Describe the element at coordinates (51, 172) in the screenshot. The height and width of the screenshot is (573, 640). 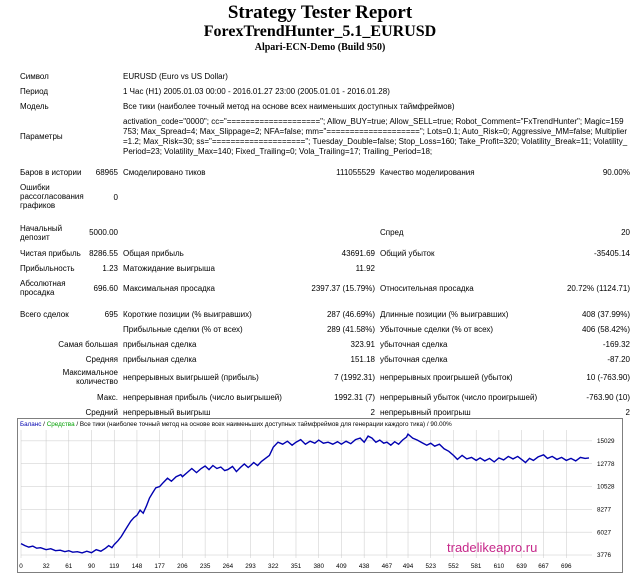
I see `bars-label: Баров в истории` at that location.